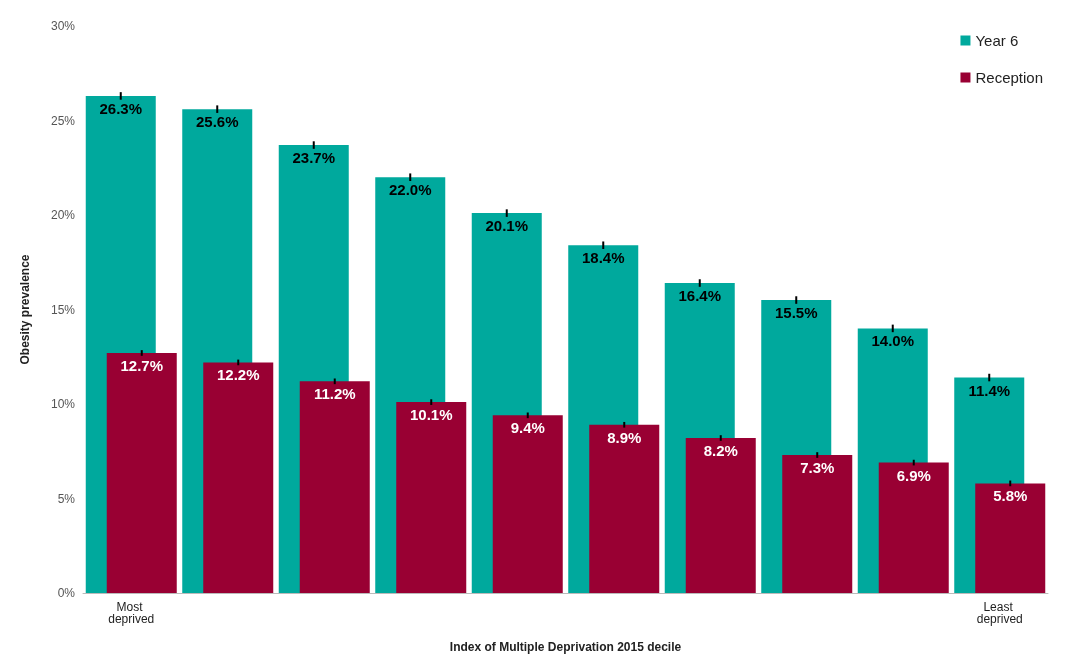 This screenshot has height=671, width=1069. What do you see at coordinates (63, 309) in the screenshot?
I see `y-tick-label: 15%` at bounding box center [63, 309].